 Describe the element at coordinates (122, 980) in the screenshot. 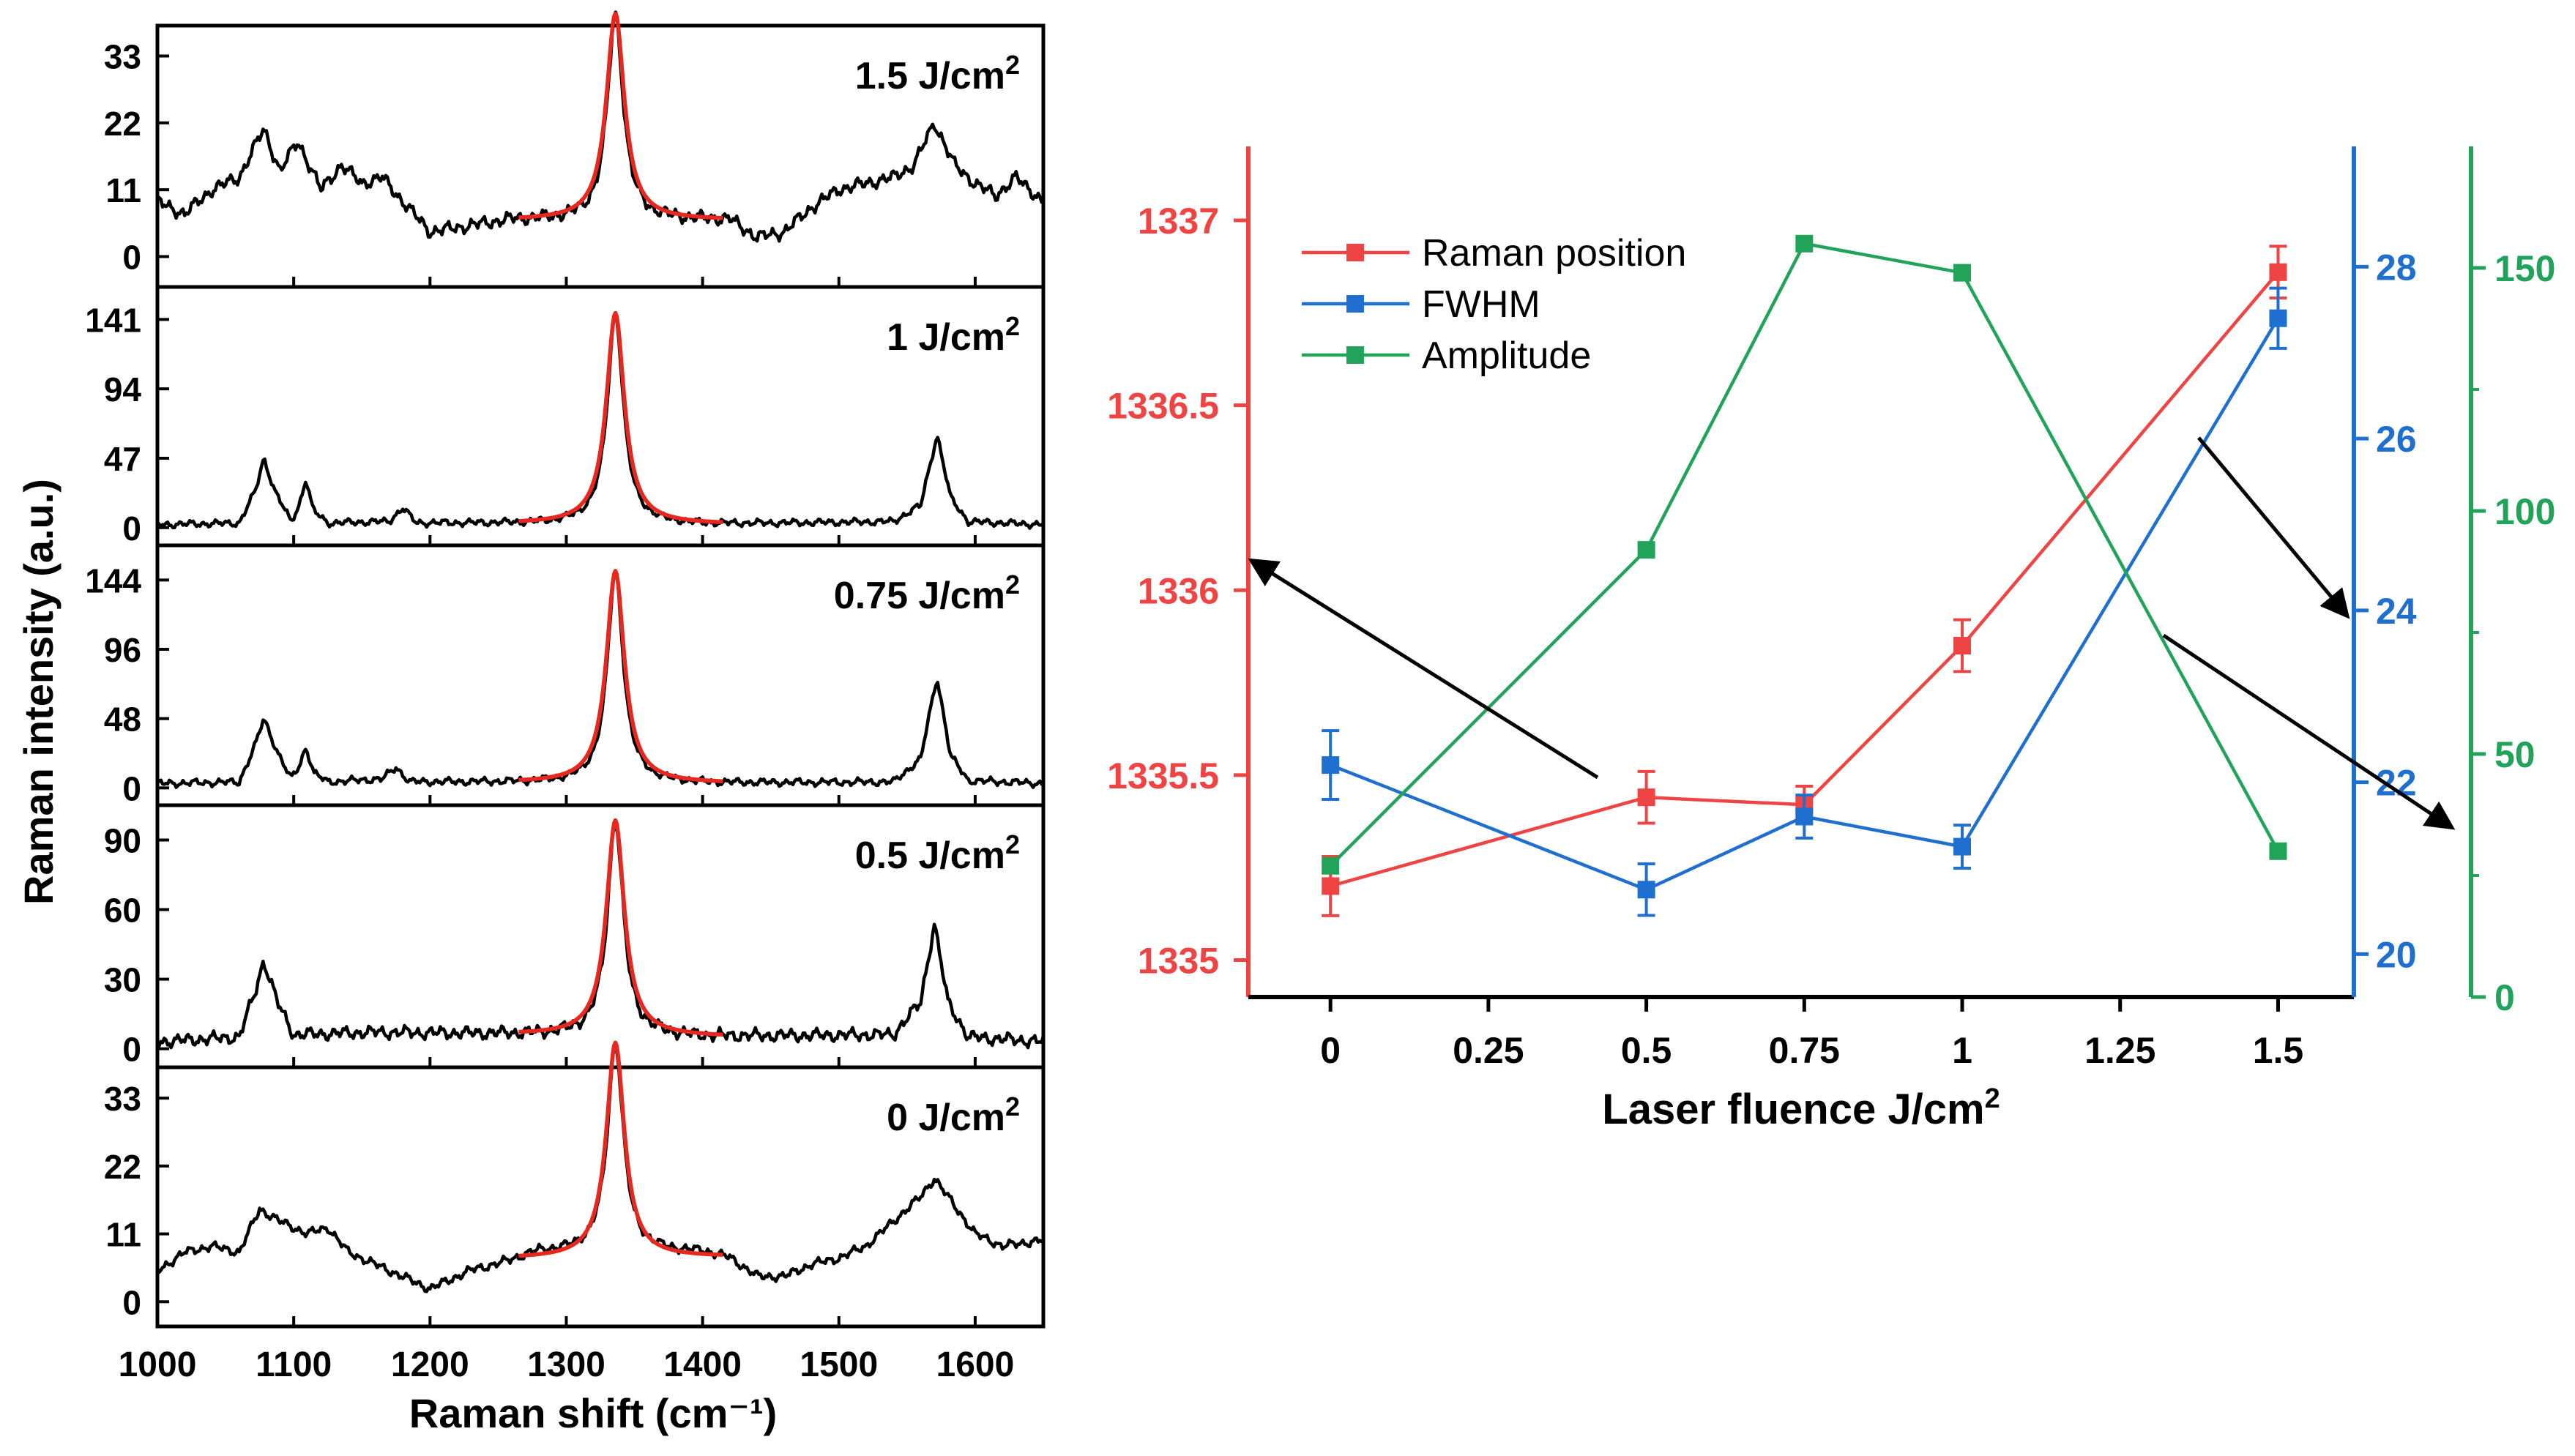

I see `y-tick-label: 30` at that location.